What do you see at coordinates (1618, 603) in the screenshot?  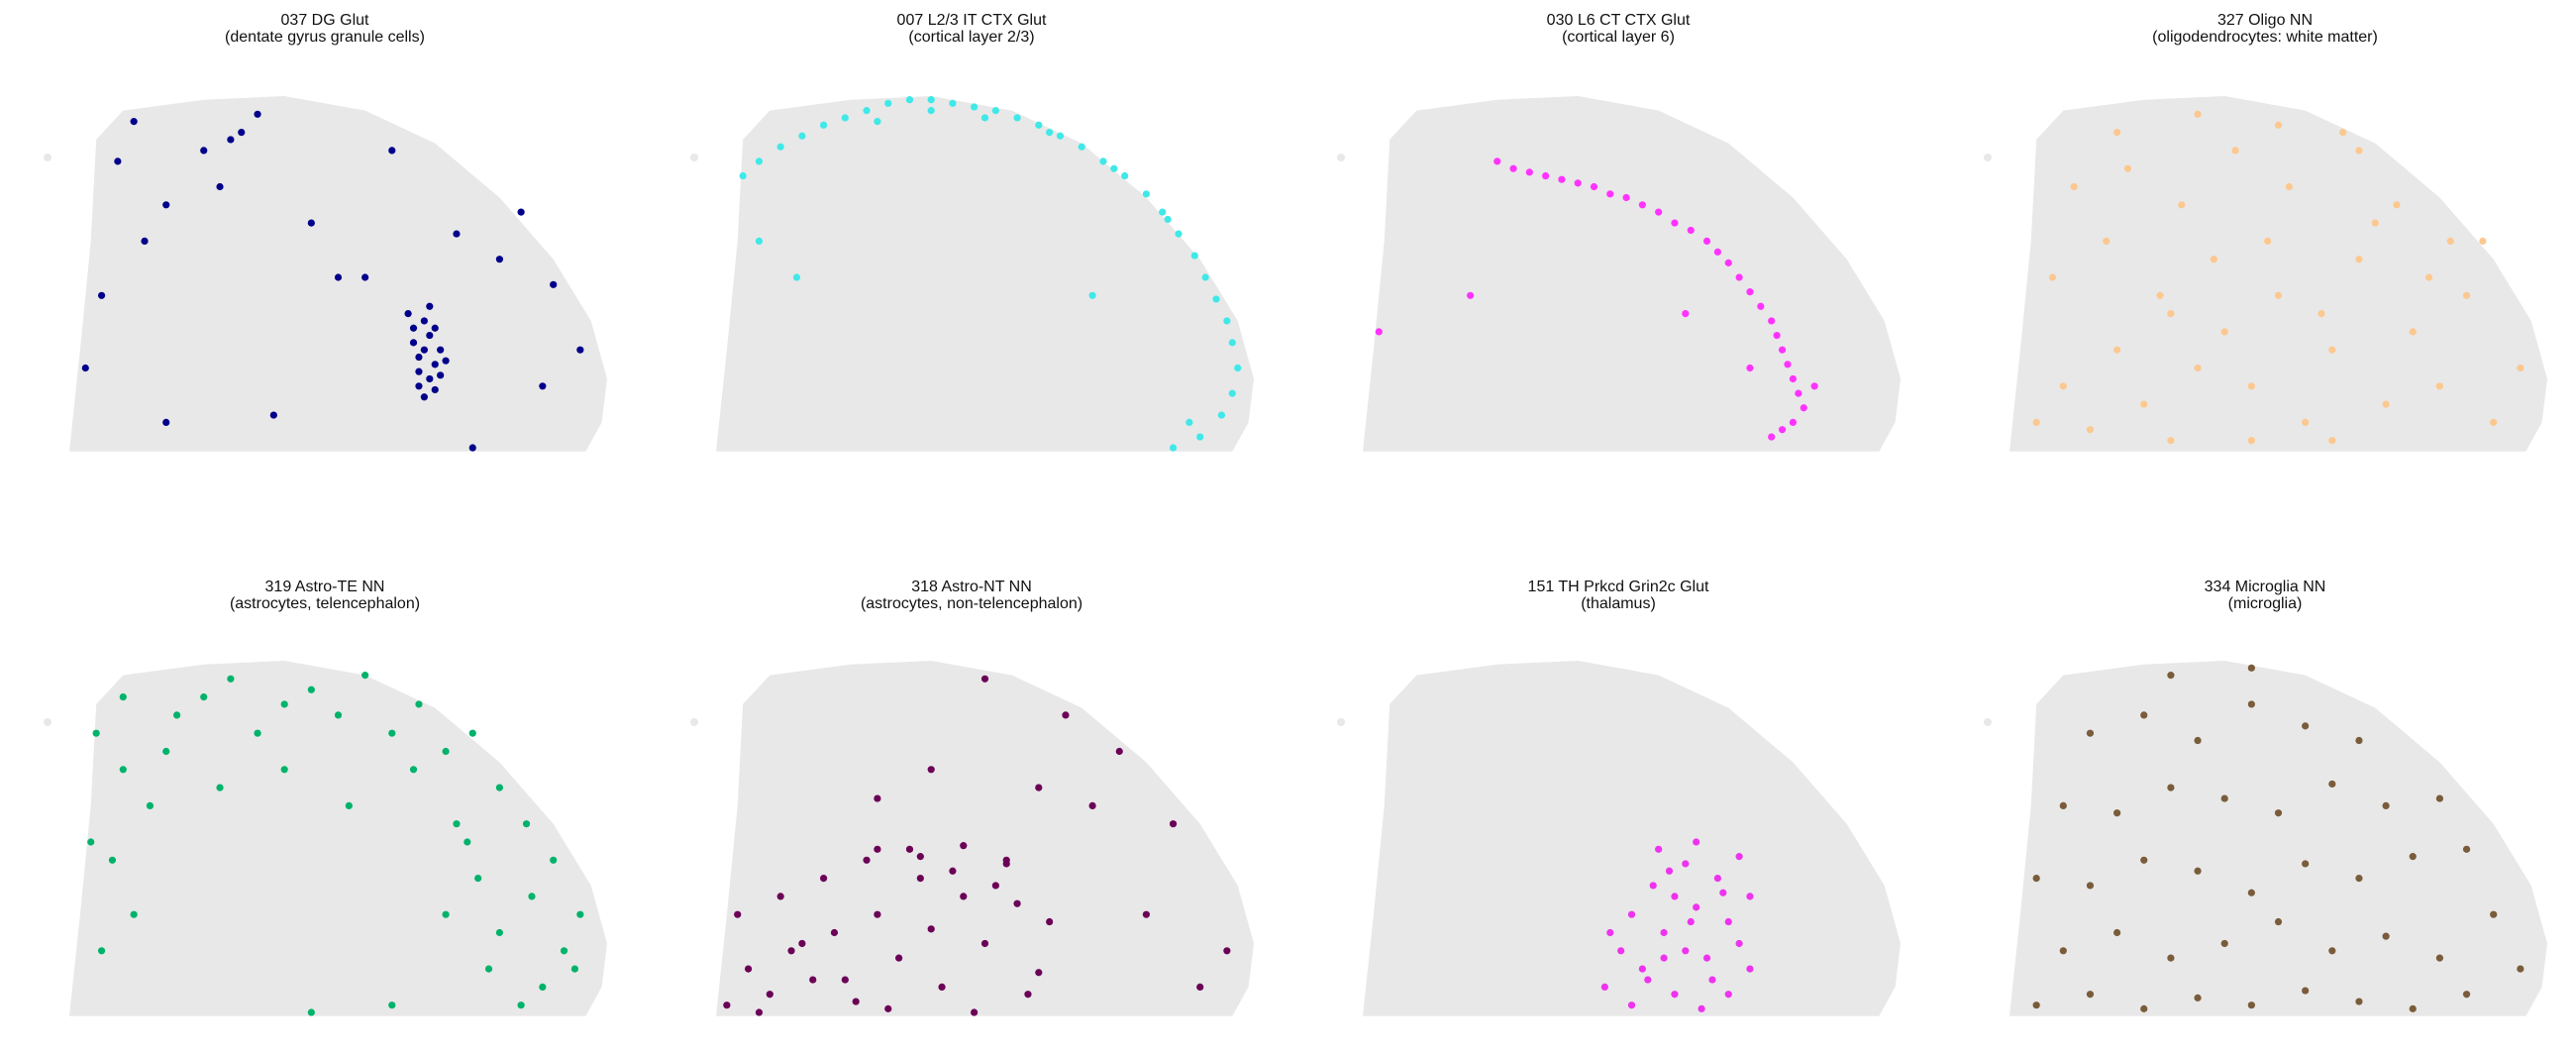 I see `panel-subtitle: (thalamus)` at bounding box center [1618, 603].